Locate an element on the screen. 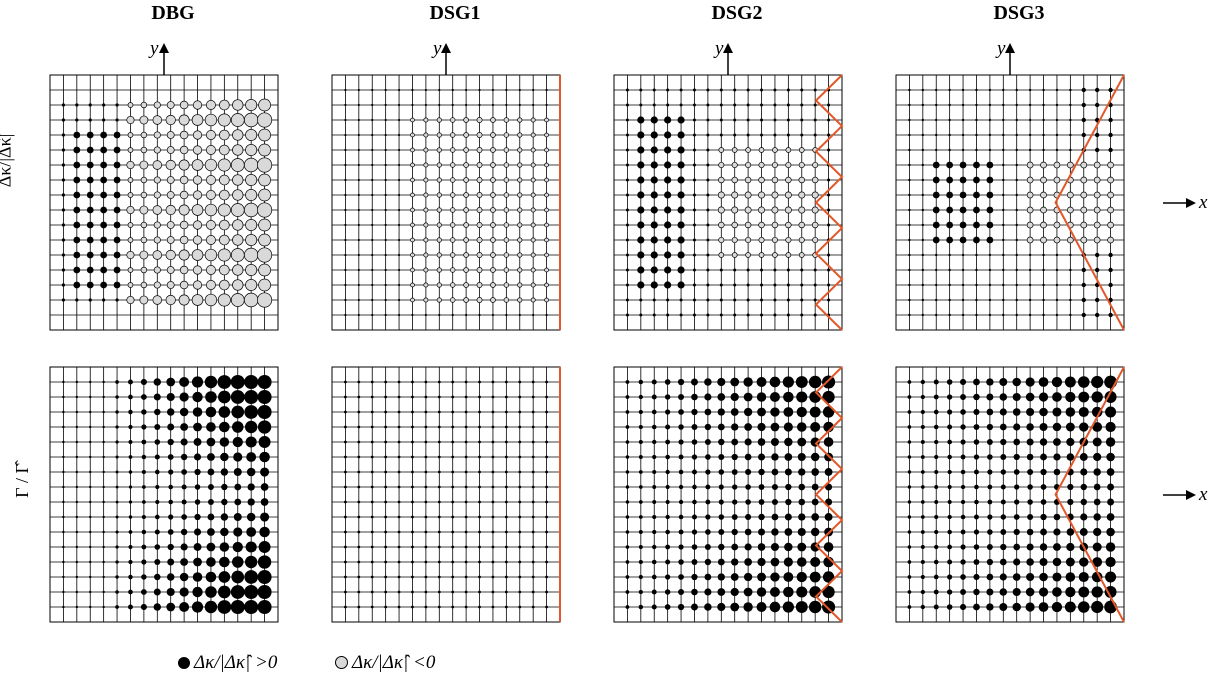 The height and width of the screenshot is (680, 1217). panel-dbg-bottom-frame is located at coordinates (164, 494).